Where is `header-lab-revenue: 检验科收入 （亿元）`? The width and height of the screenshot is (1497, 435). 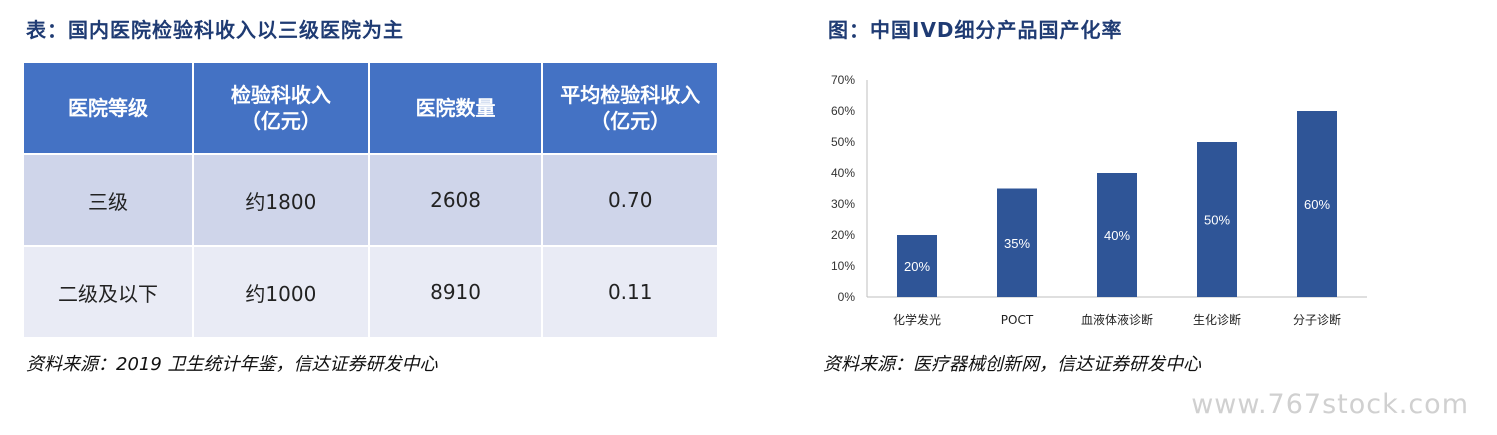 header-lab-revenue: 检验科收入 （亿元） is located at coordinates (281, 108).